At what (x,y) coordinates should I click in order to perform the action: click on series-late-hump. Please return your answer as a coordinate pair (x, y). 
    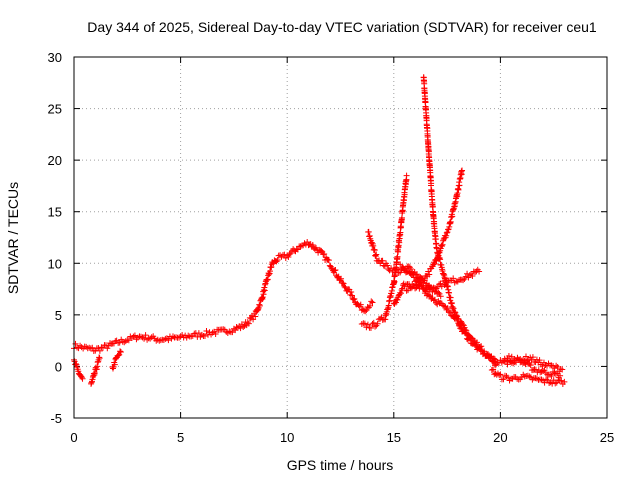
    Looking at the image, I should click on (533, 364).